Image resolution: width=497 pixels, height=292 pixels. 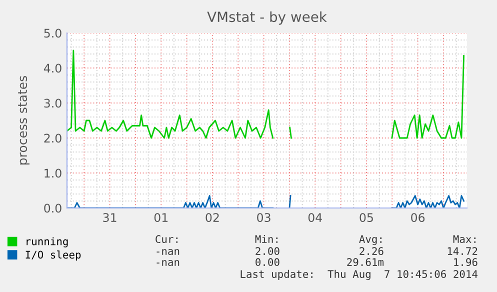 What do you see at coordinates (24, 120) in the screenshot?
I see `y-axis-title: process states` at bounding box center [24, 120].